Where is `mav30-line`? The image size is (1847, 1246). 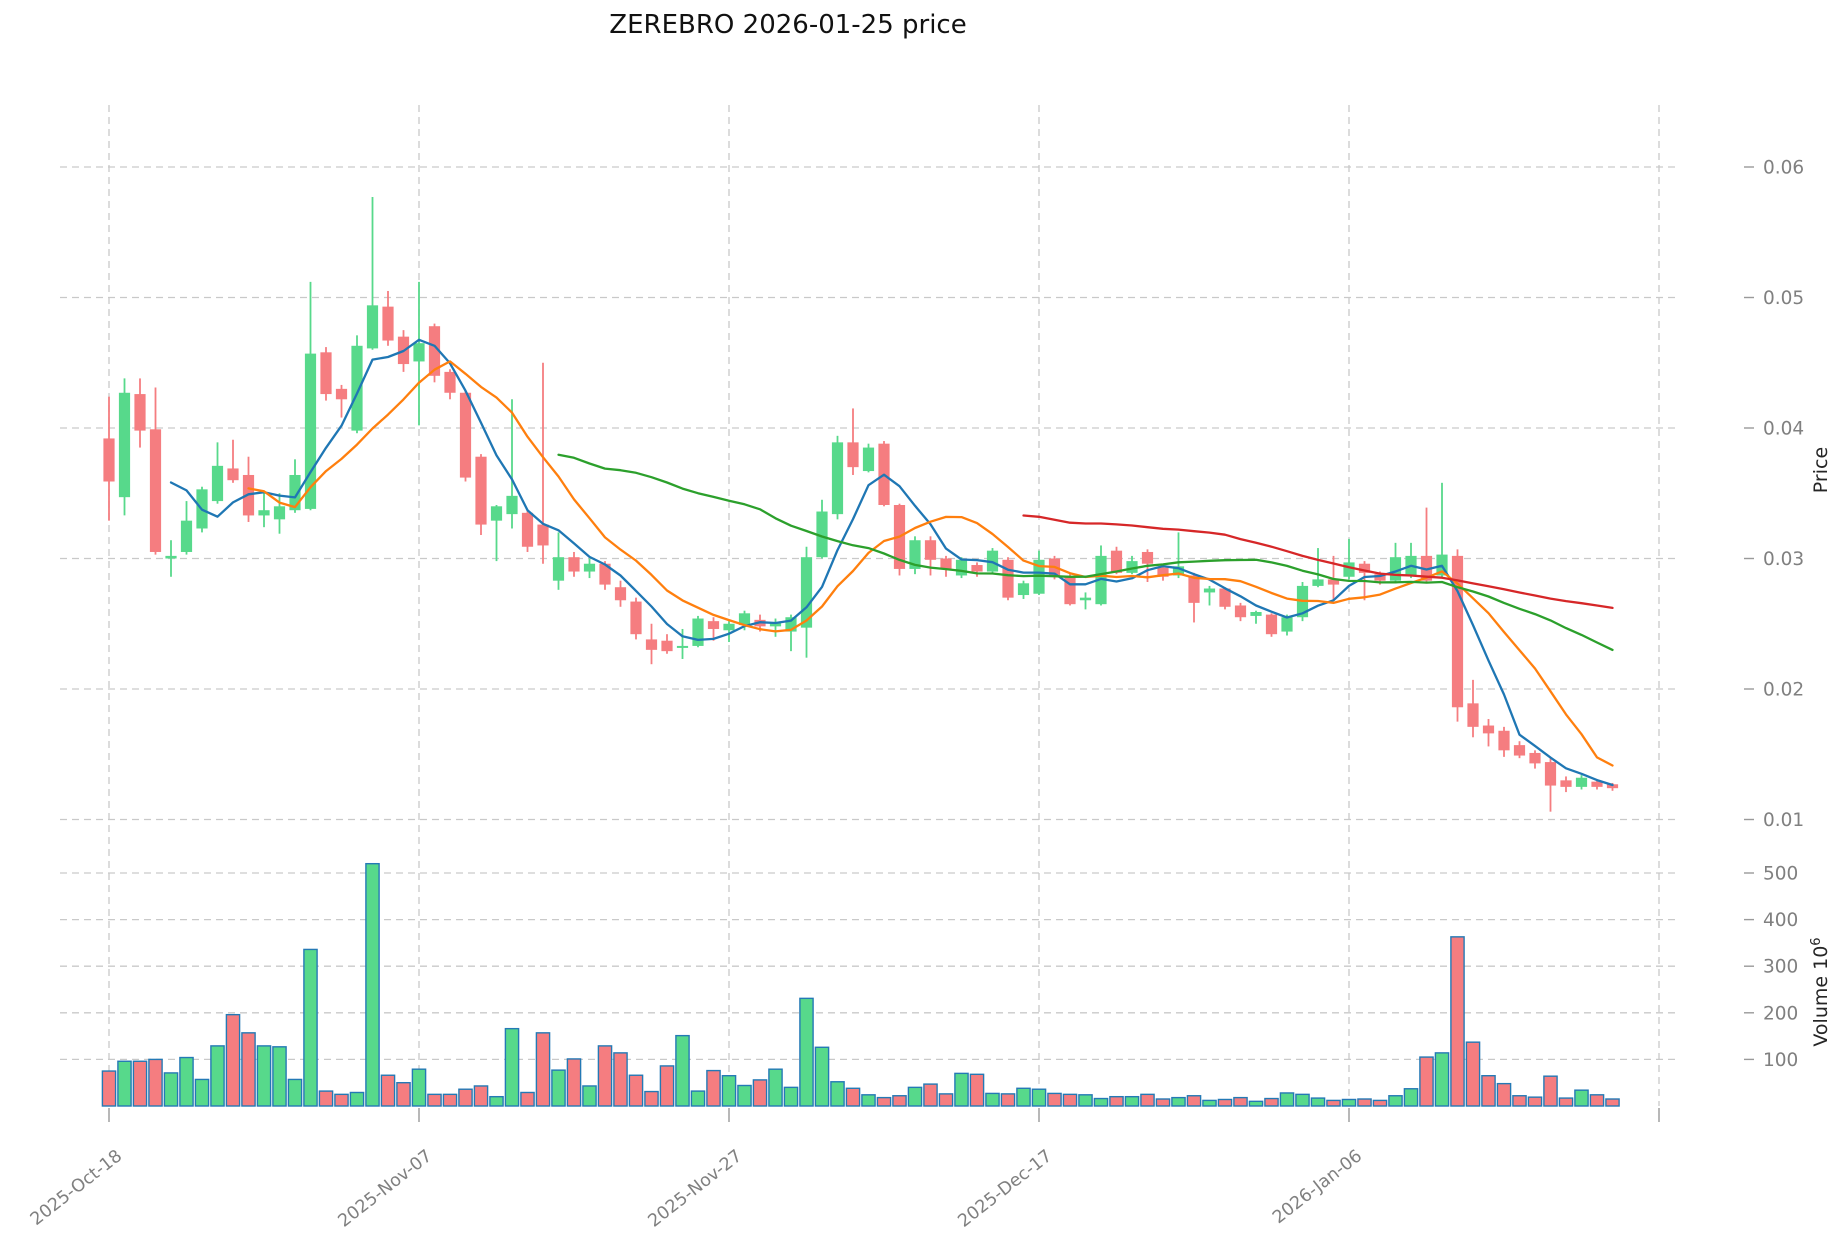 mav30-line is located at coordinates (1085, 552).